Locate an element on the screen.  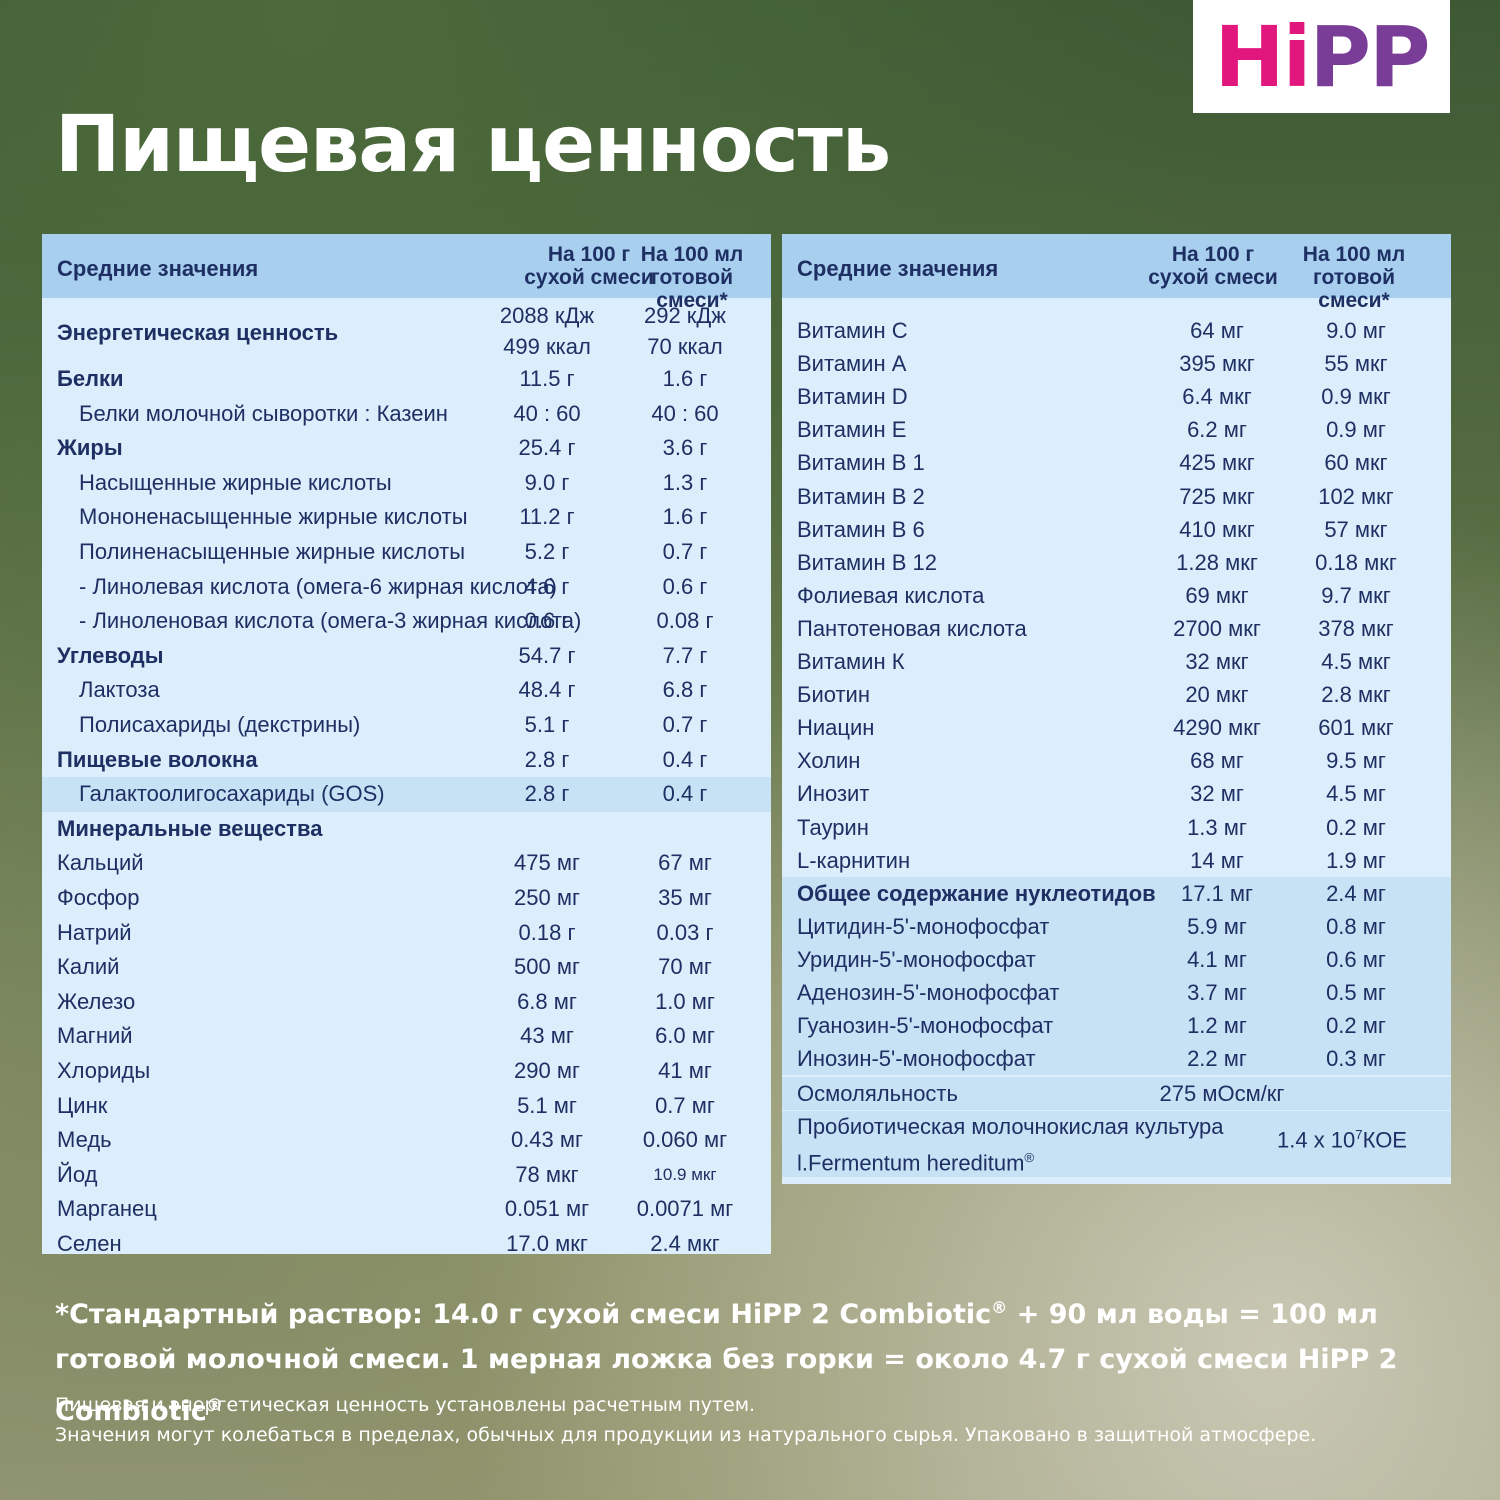
value-dry: 32 мг is located at coordinates (1217, 794).